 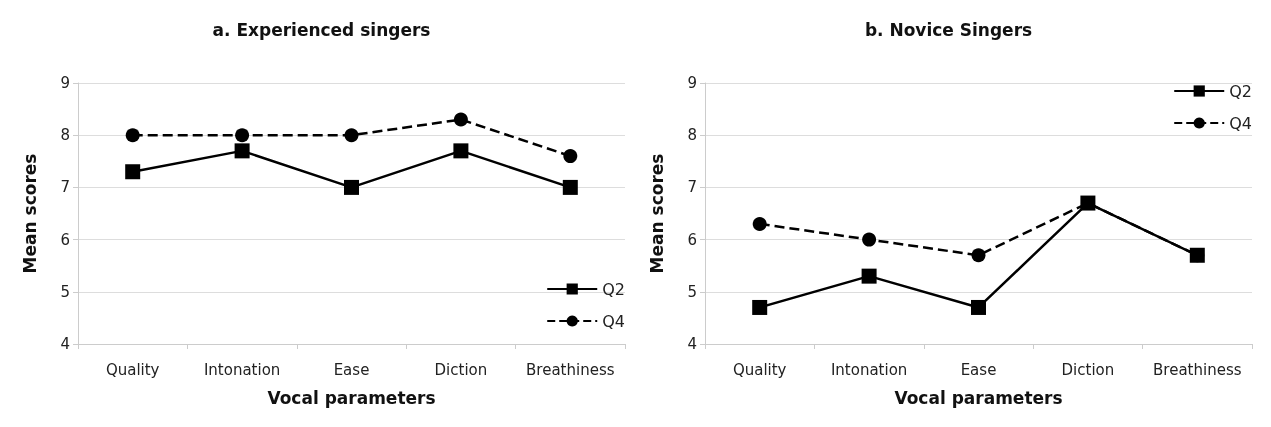 What do you see at coordinates (321, 29) in the screenshot?
I see `chart-title: a. Experienced singers` at bounding box center [321, 29].